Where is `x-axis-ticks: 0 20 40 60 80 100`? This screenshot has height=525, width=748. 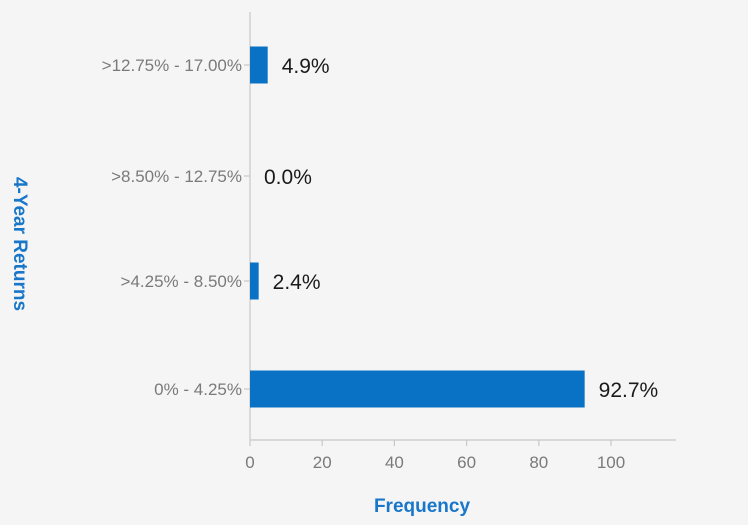 x-axis-ticks: 0 20 40 60 80 100 is located at coordinates (435, 456).